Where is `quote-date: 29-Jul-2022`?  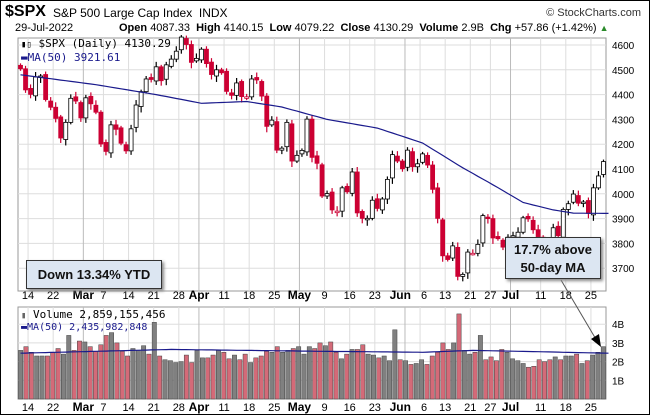
quote-date: 29-Jul-2022 is located at coordinates (44, 28).